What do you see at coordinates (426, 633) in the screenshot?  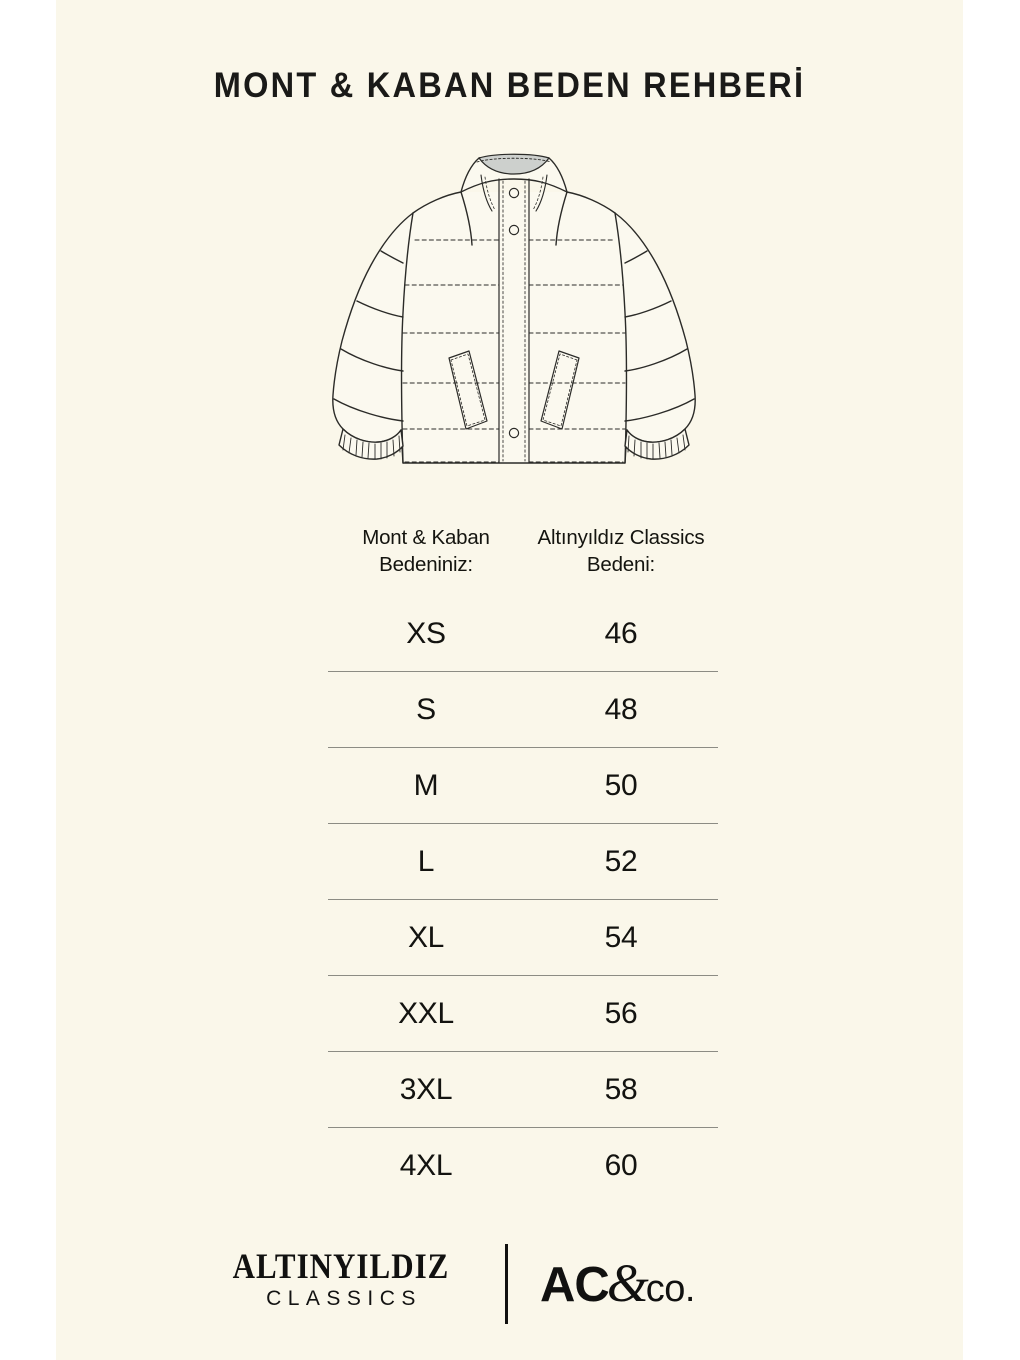 I see `cell-size: XS` at bounding box center [426, 633].